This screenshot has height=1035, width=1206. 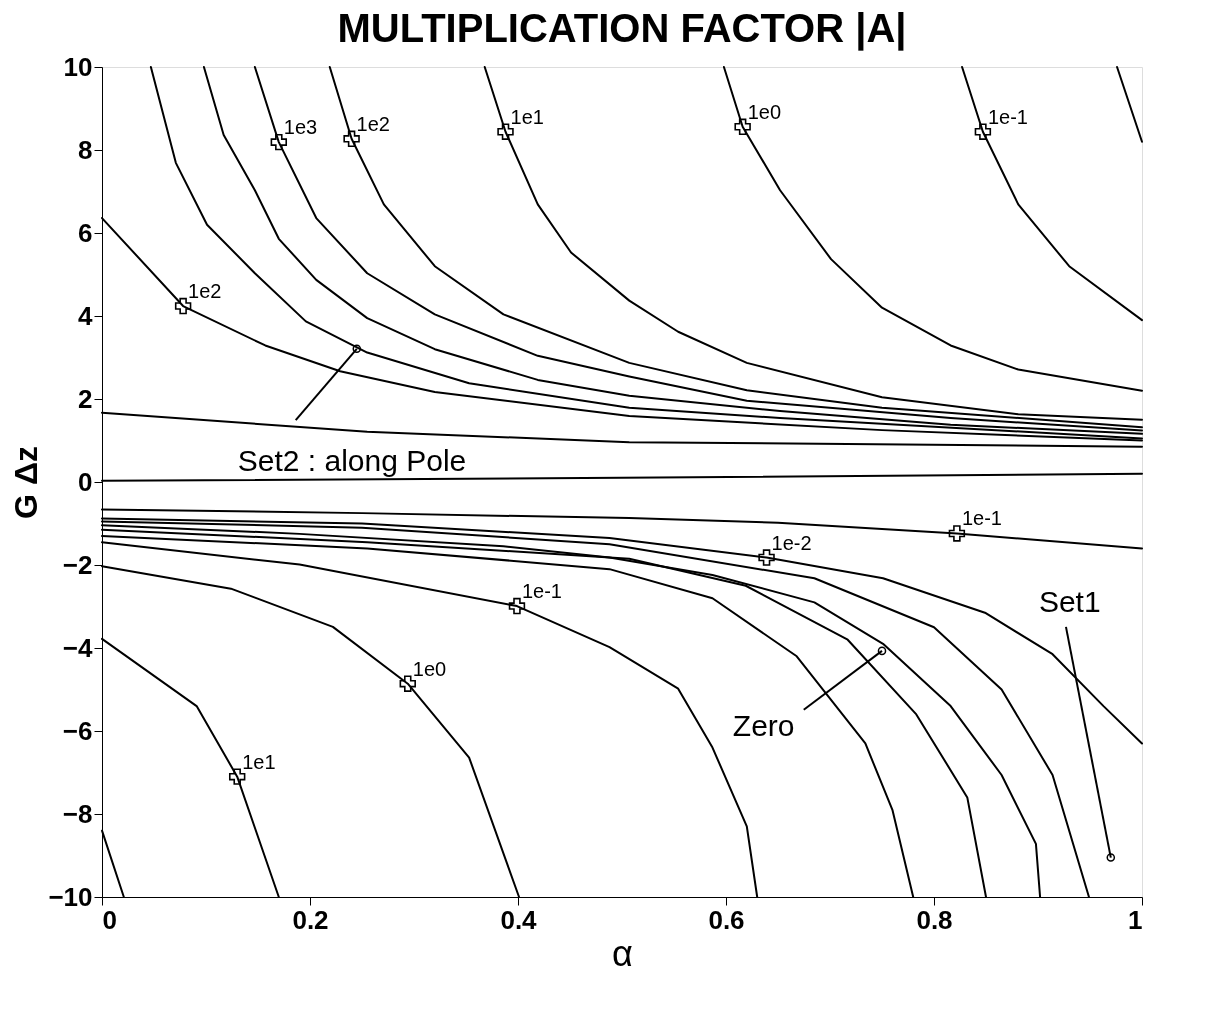 I want to click on y-tick-label: 8, so click(x=85, y=149).